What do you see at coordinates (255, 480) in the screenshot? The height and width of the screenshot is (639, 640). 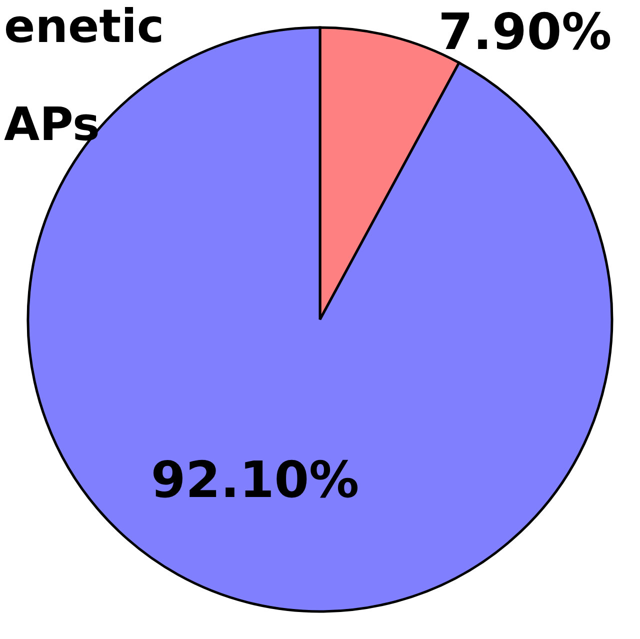 I see `data-label: 92.10%` at bounding box center [255, 480].